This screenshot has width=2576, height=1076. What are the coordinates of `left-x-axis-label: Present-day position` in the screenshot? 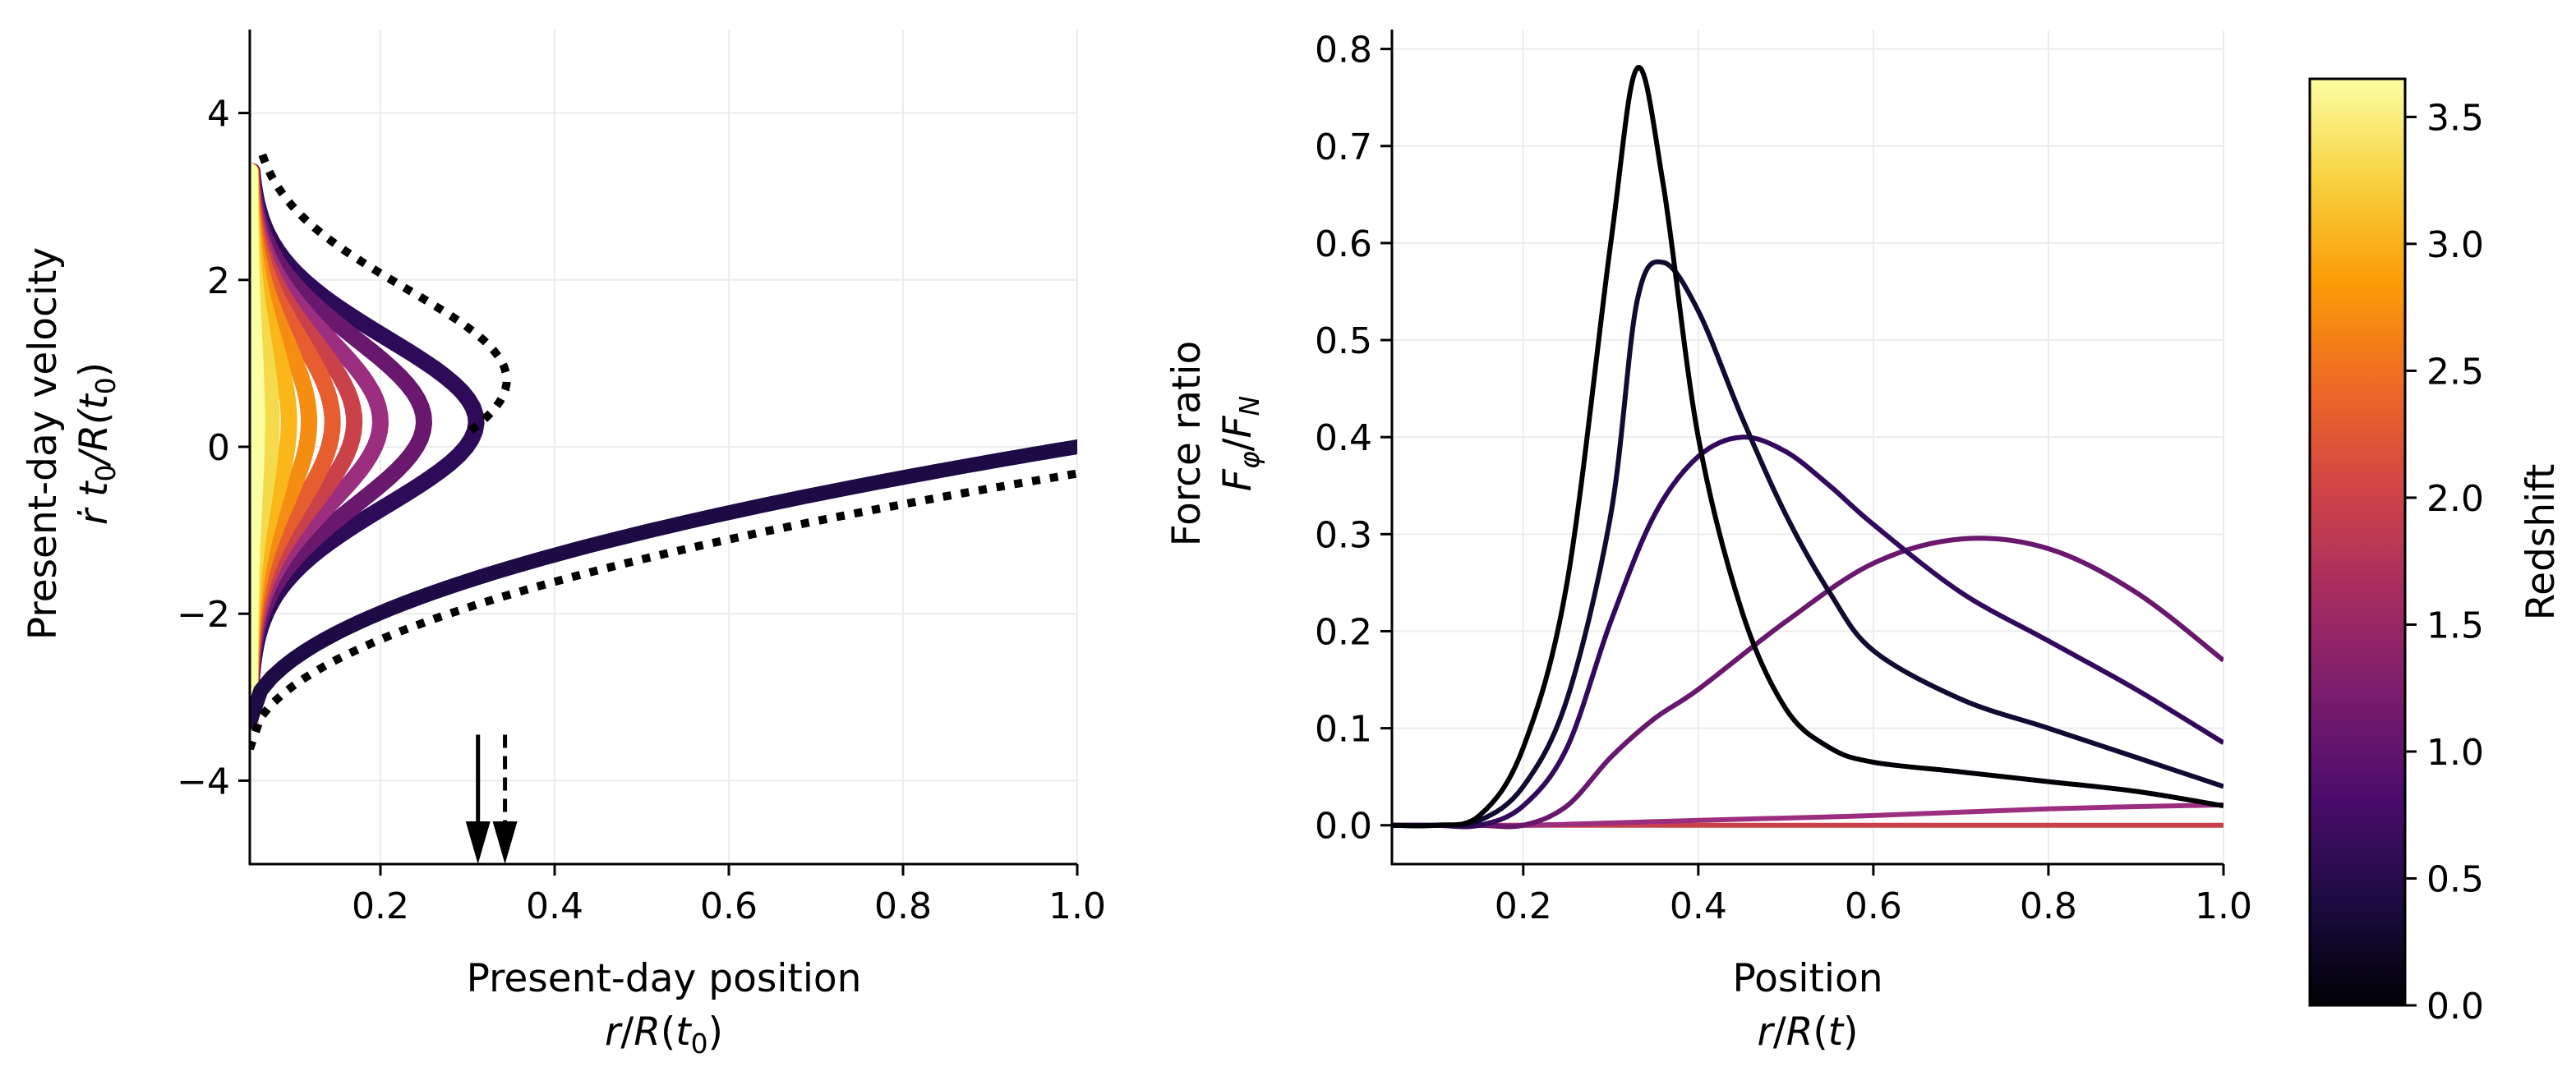 It's located at (664, 978).